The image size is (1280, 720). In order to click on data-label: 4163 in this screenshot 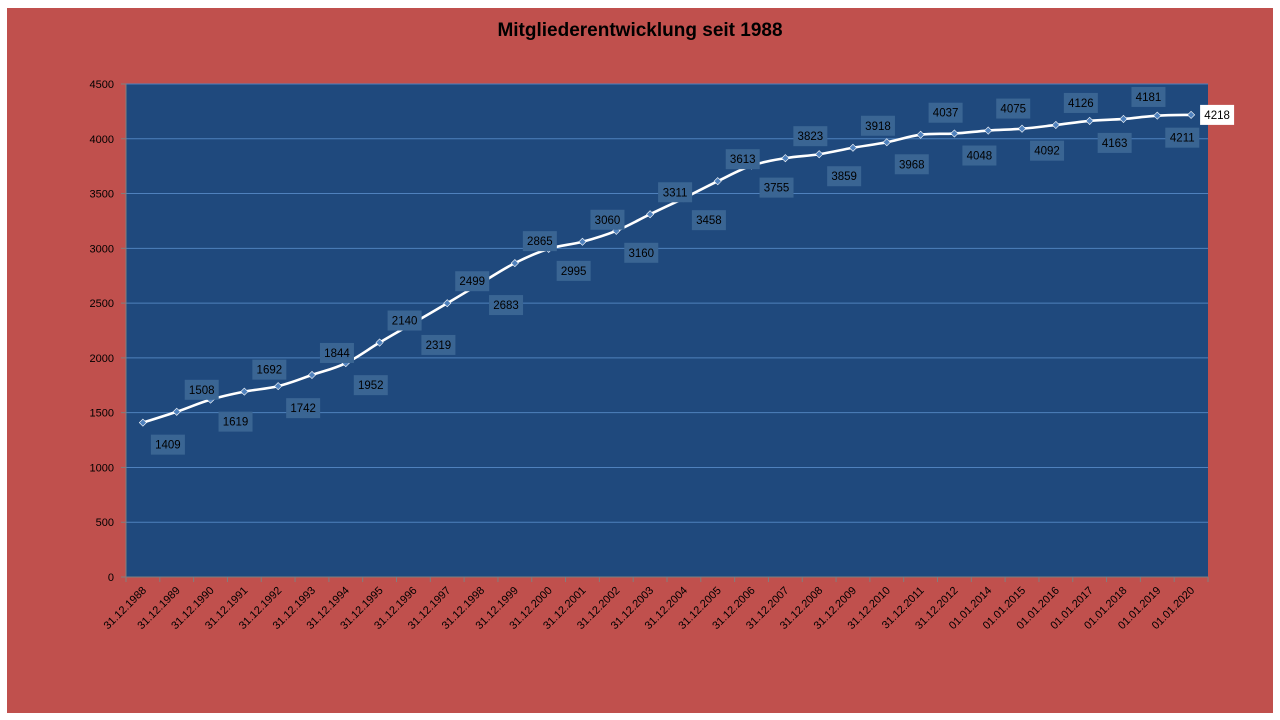, I will do `click(1115, 144)`.